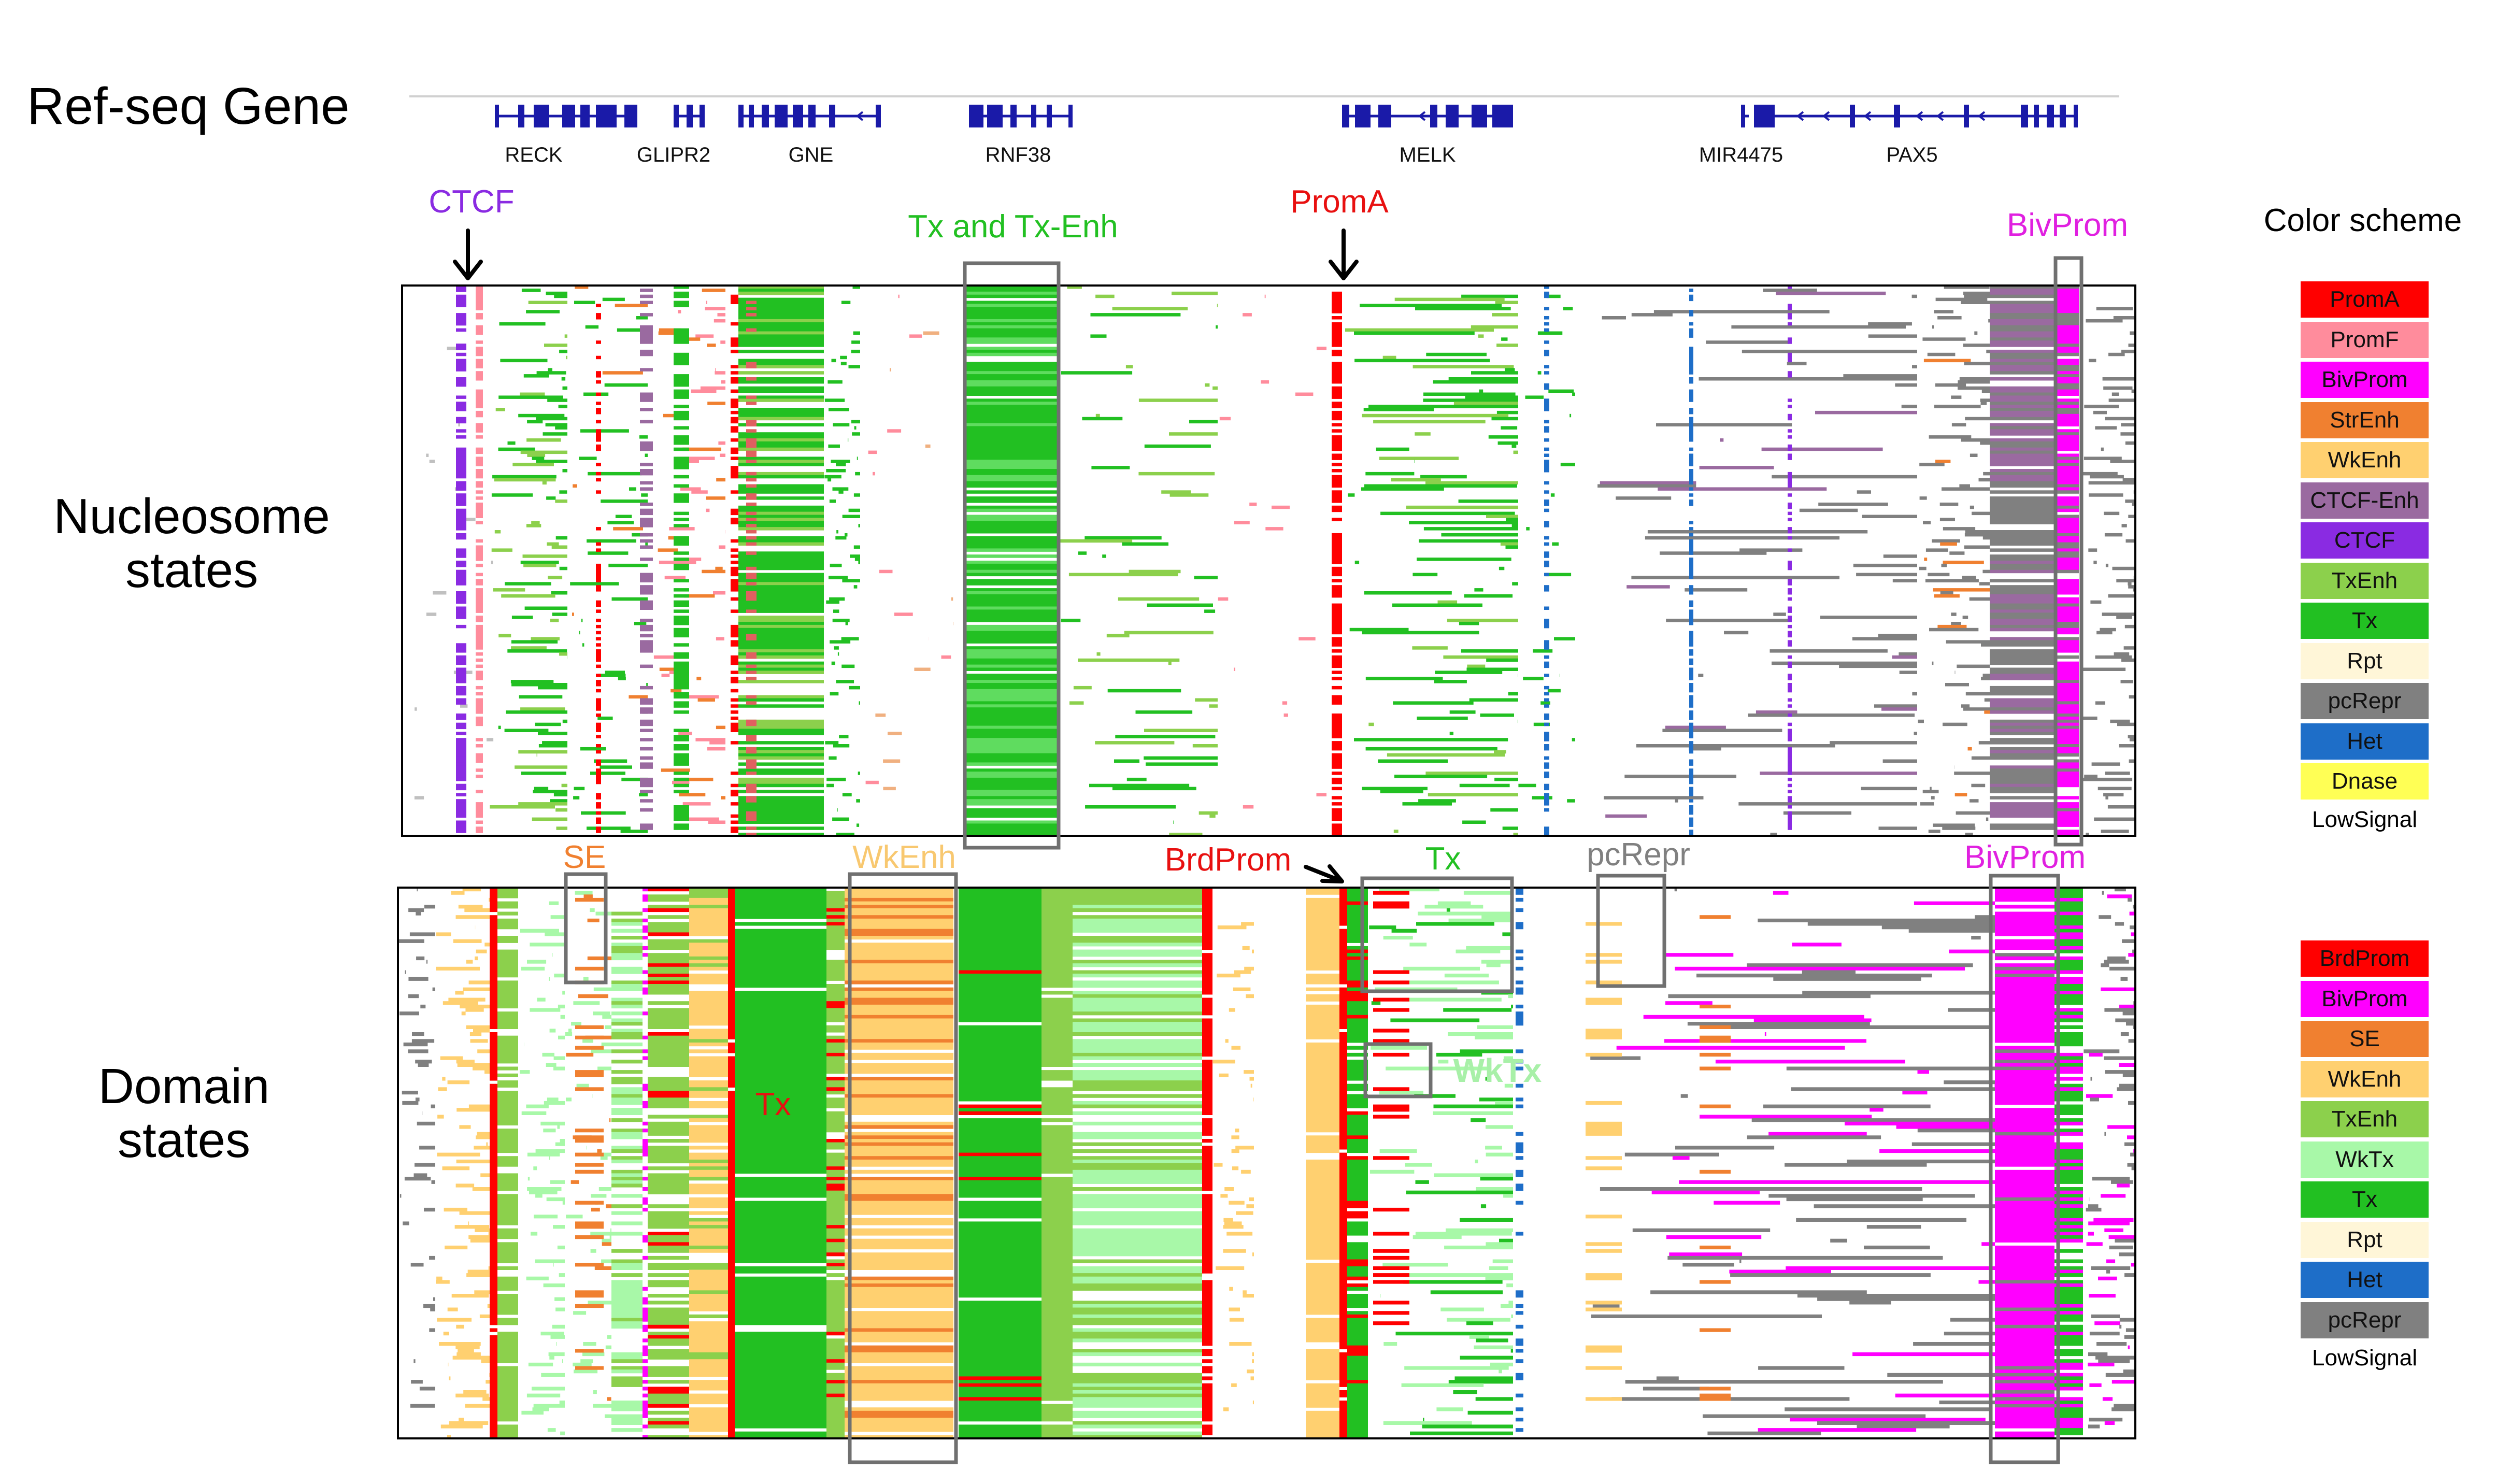 The image size is (2497, 1484). Describe the element at coordinates (1221, 155) in the screenshot. I see `gene-labels: RECK GLIPR2 GNE RNF38 MELK MIR4475 PAX5` at that location.